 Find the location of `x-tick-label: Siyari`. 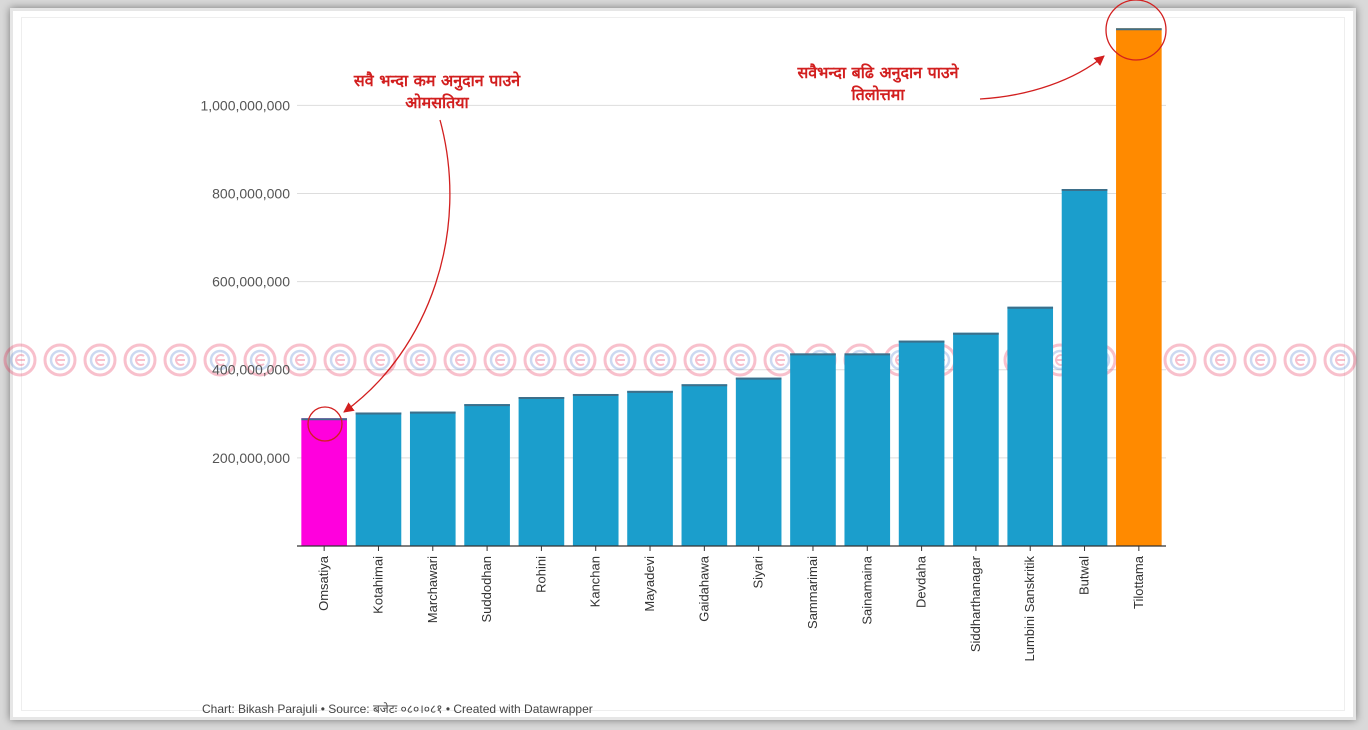

x-tick-label: Siyari is located at coordinates (758, 572).